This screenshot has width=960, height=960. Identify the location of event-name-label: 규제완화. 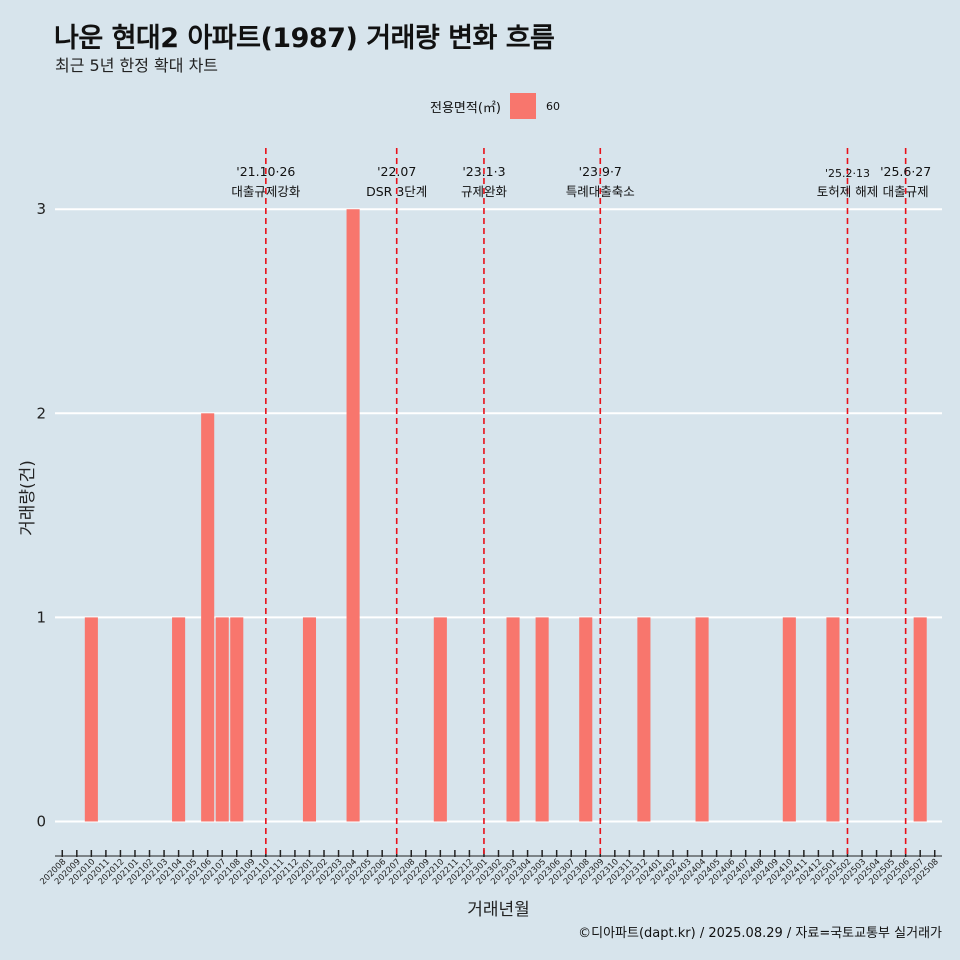
(484, 191).